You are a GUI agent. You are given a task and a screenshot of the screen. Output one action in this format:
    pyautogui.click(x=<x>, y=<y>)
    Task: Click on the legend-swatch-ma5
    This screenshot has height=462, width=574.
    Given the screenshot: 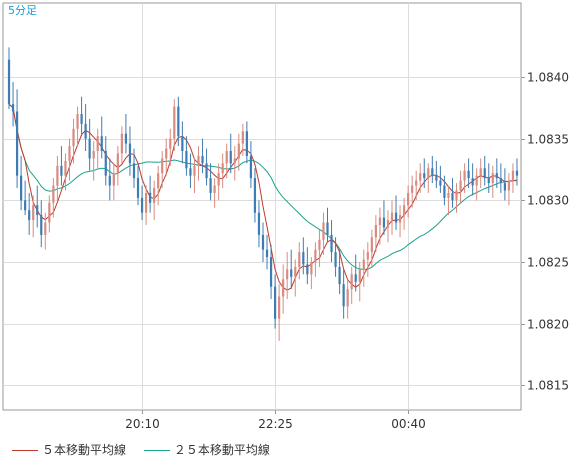 What is the action you would take?
    pyautogui.click(x=25, y=450)
    